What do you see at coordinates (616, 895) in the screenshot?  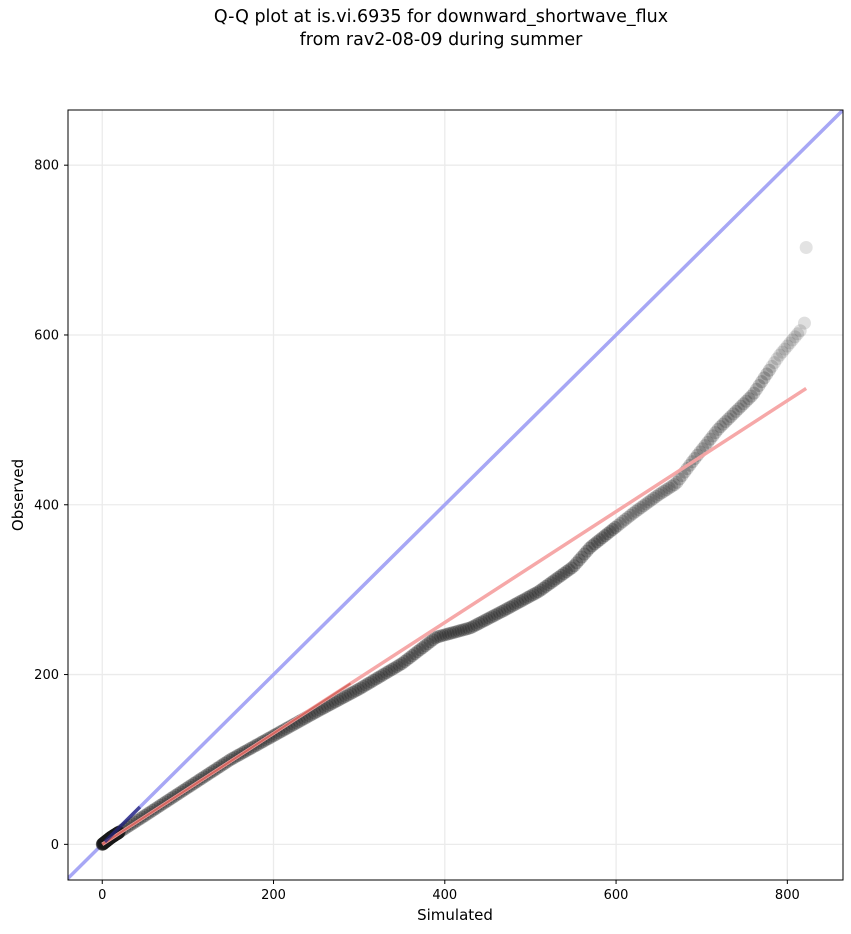 I see `x-tick-label: 600` at bounding box center [616, 895].